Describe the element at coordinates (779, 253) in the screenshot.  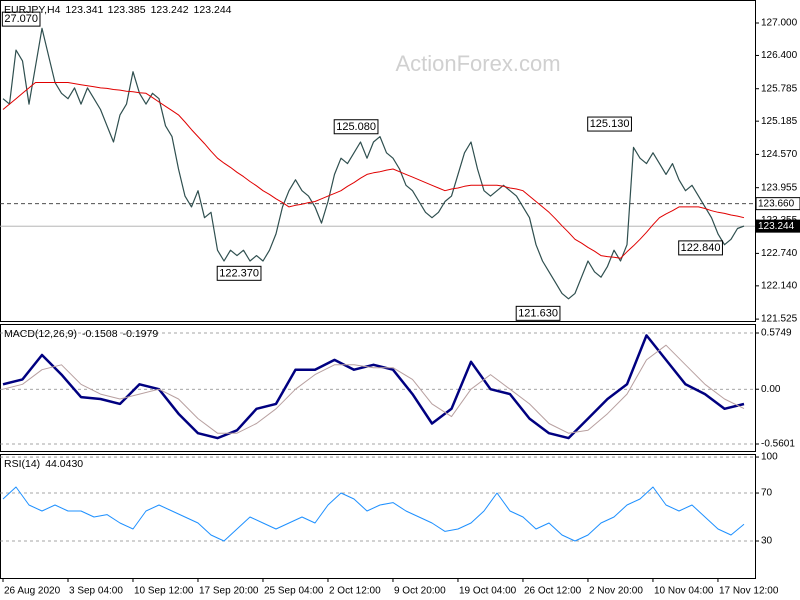
I see `y-tick-label: 122.740` at that location.